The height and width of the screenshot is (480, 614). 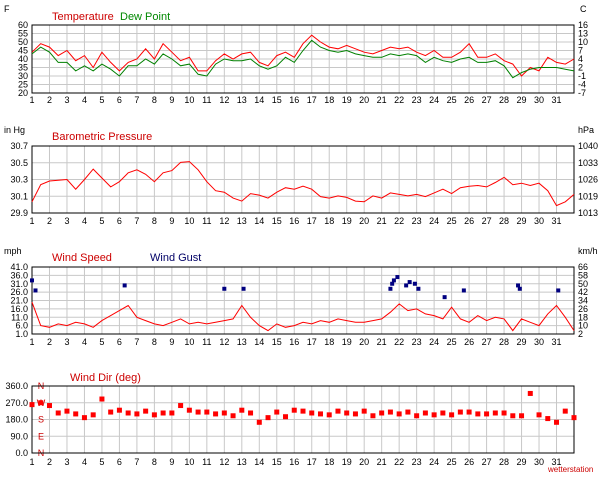 I want to click on x-tick: 8, so click(x=154, y=342).